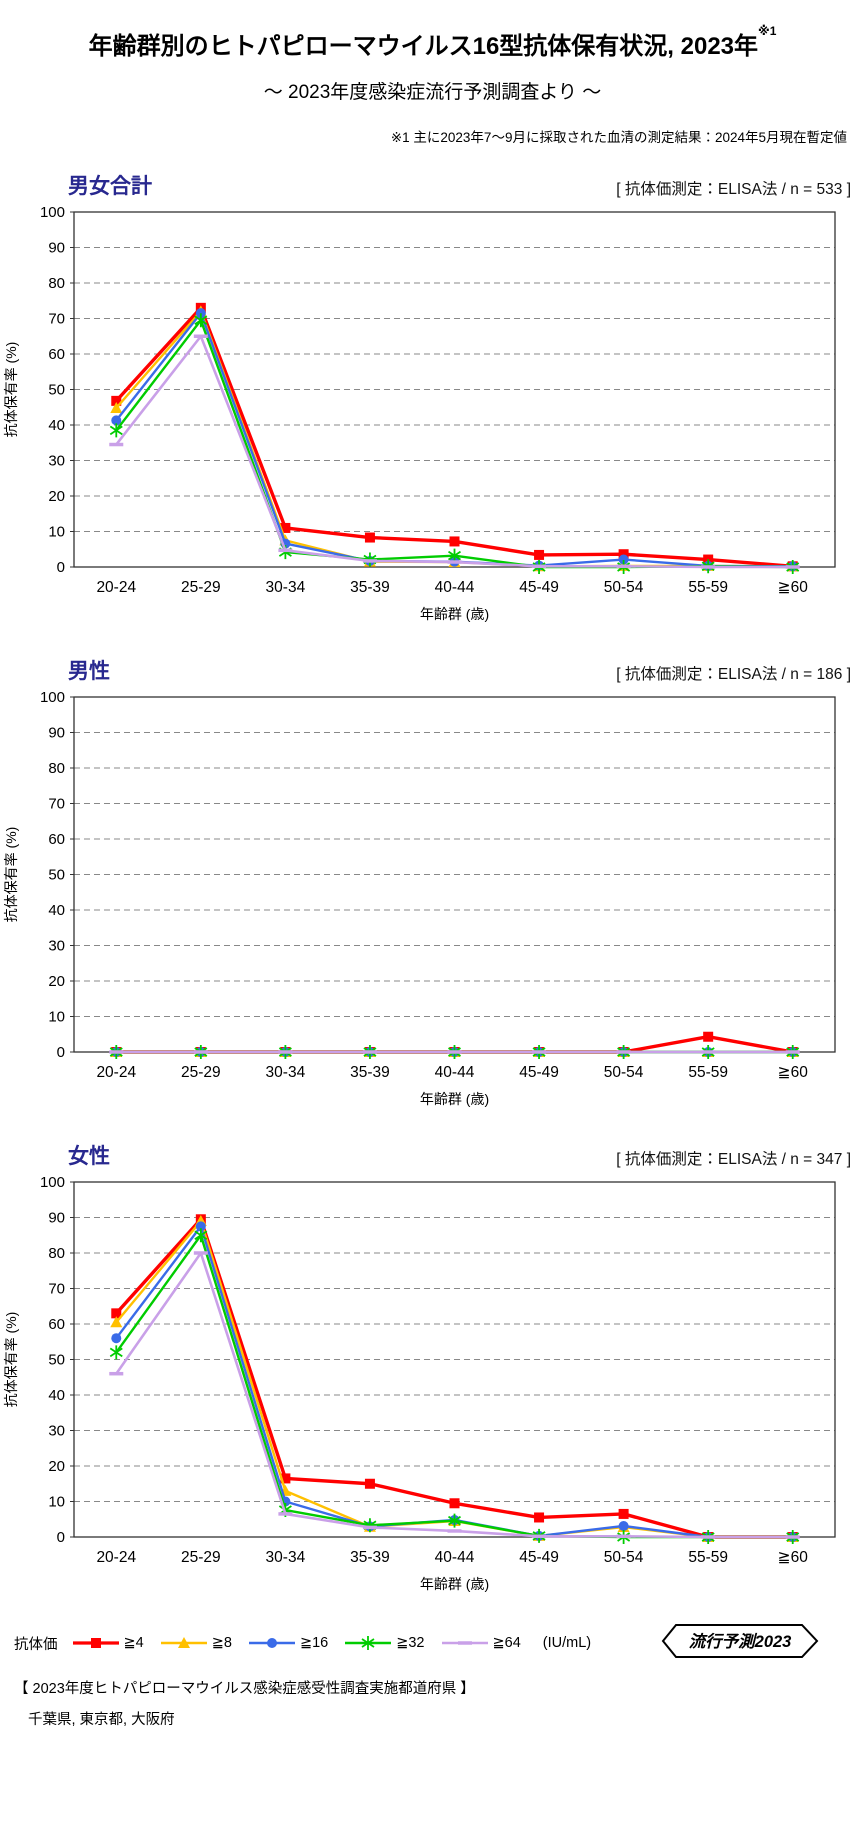  I want to click on chart-title-female: 女性, so click(89, 1156).